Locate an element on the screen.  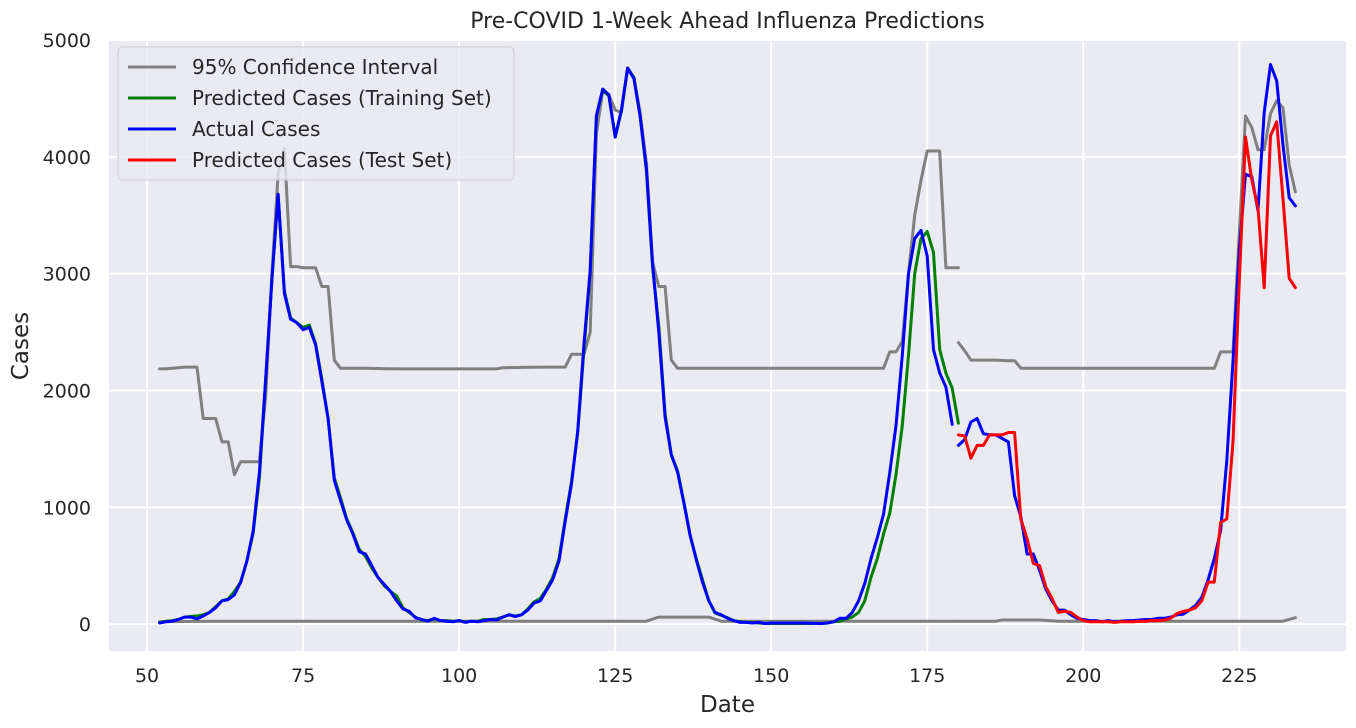
legend-box is located at coordinates (316, 113).